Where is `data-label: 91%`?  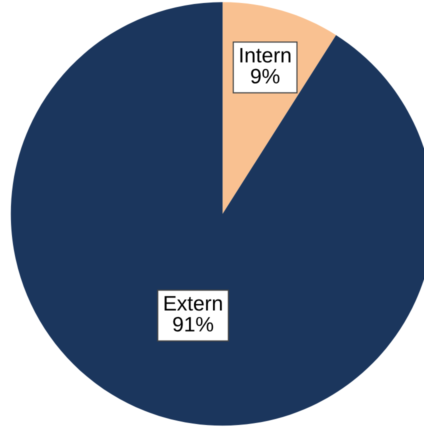 data-label: 91% is located at coordinates (193, 324).